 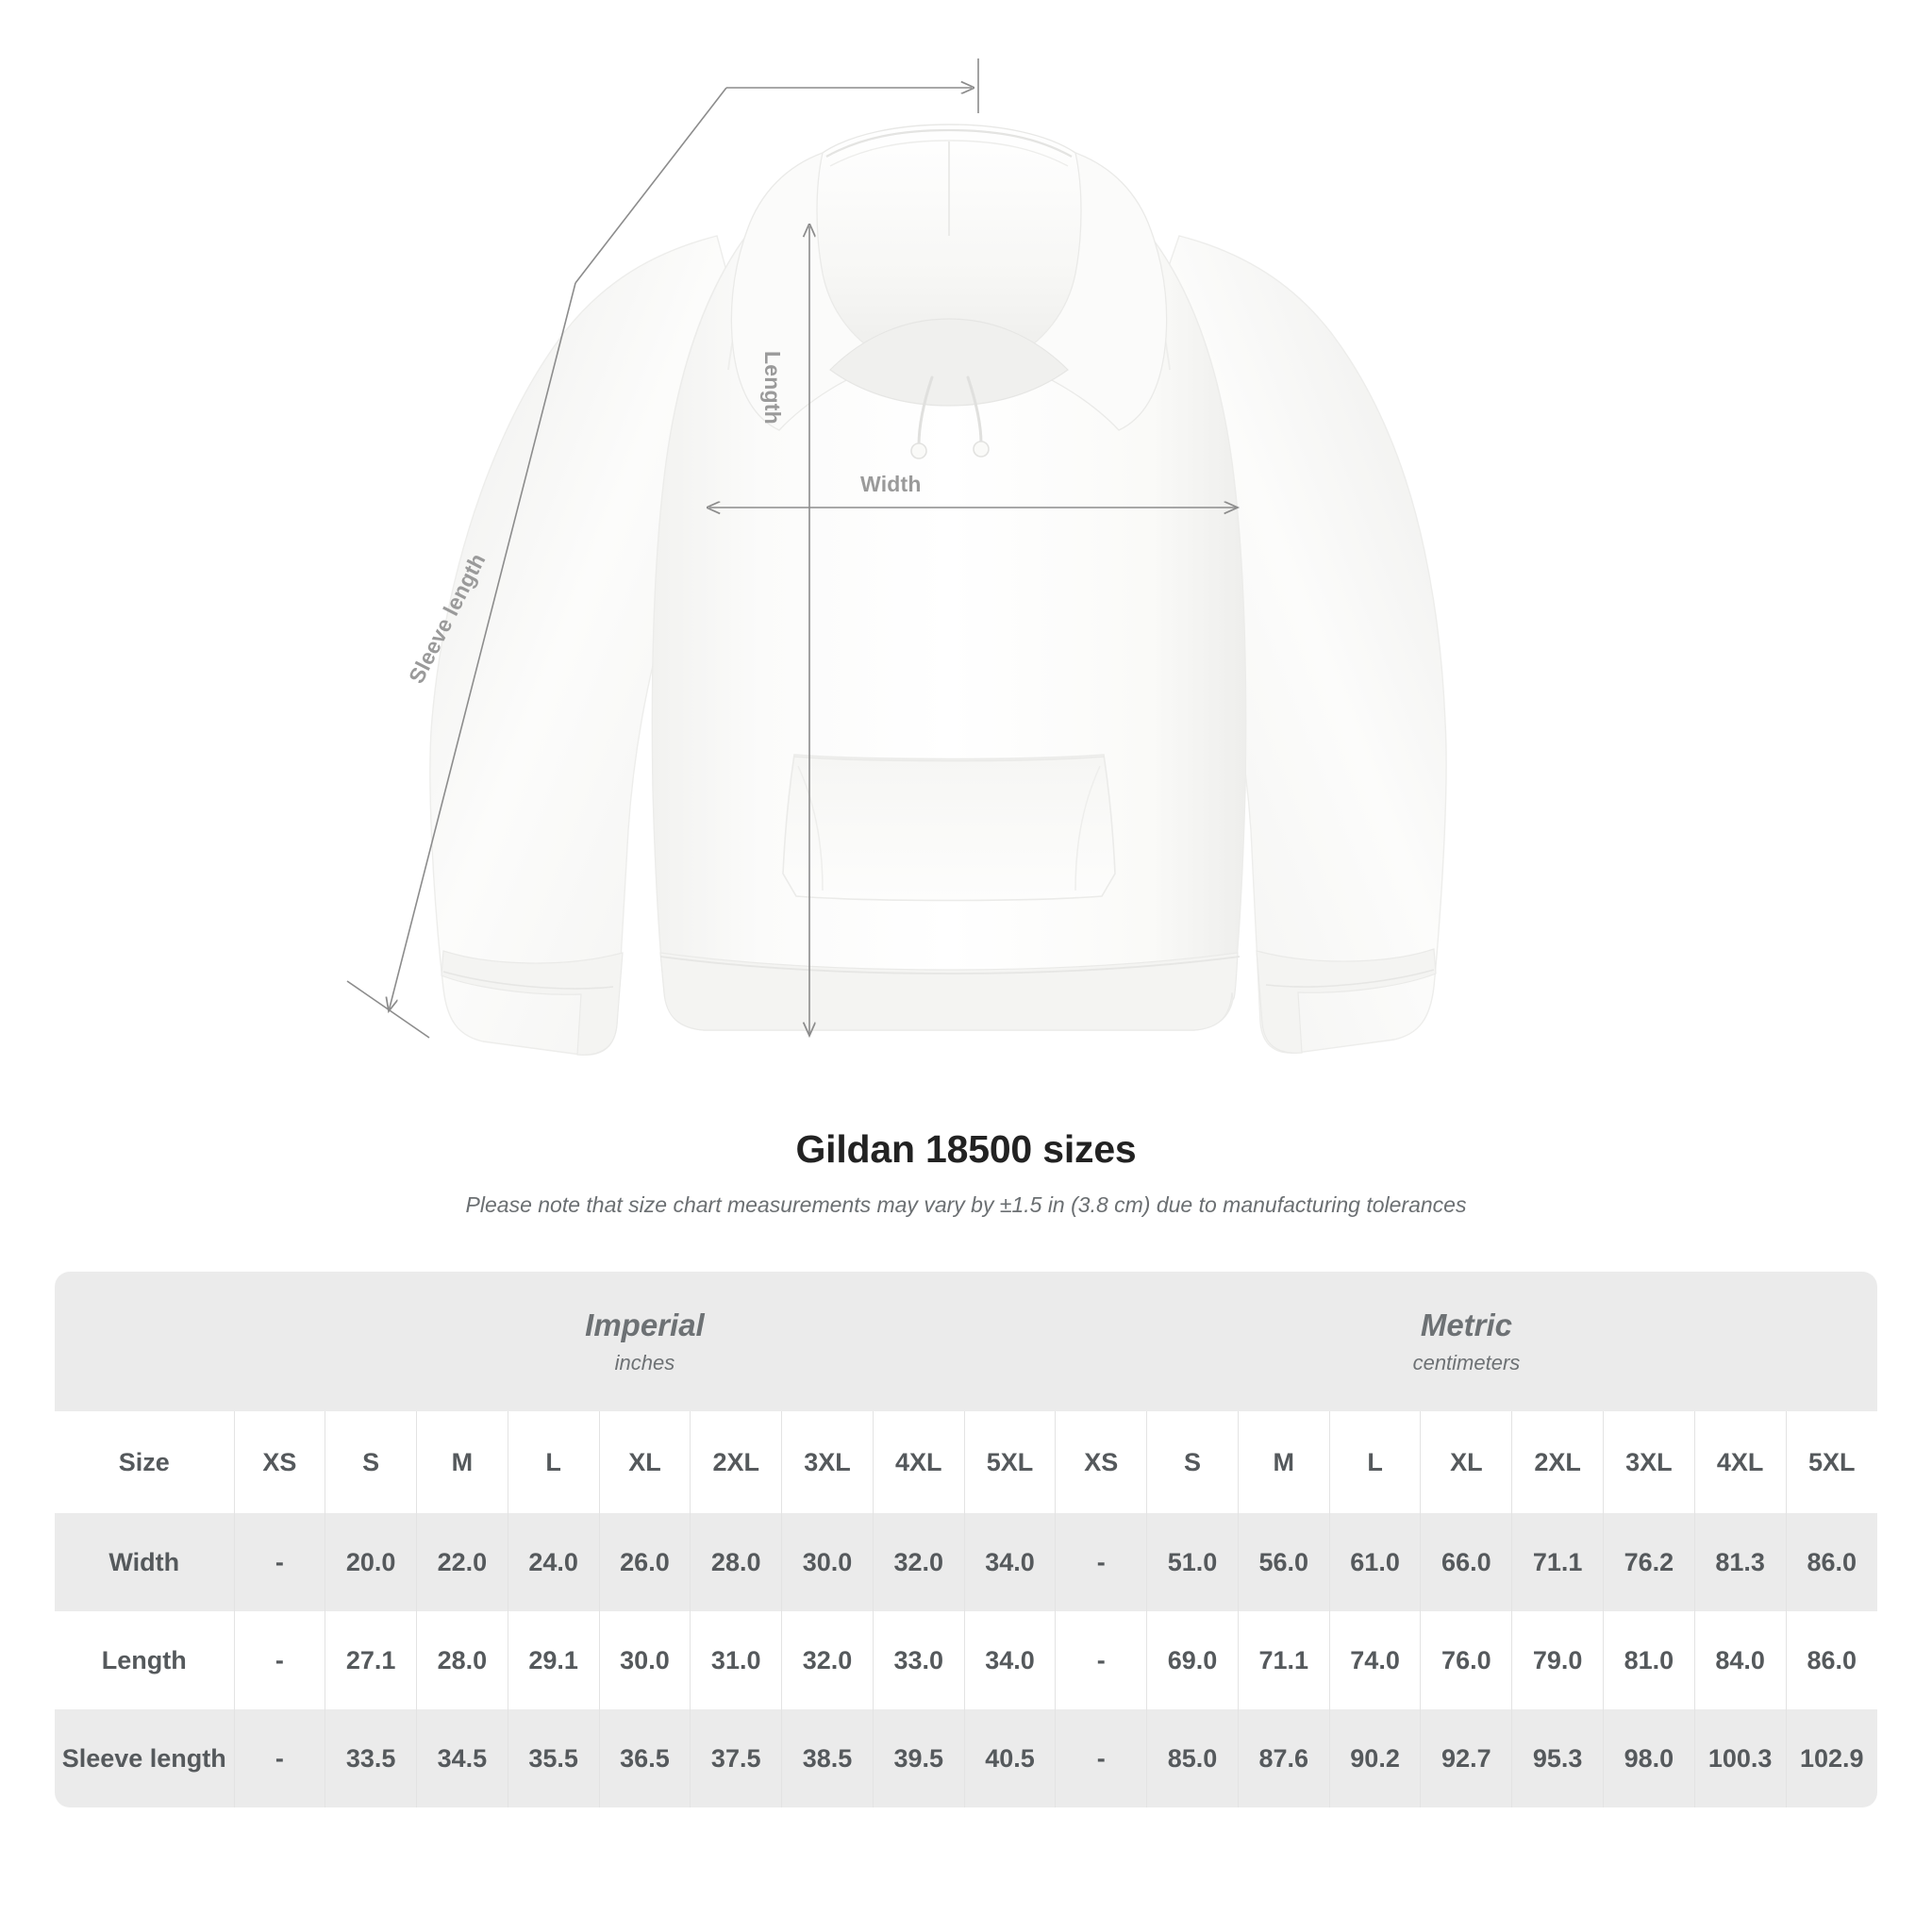 I want to click on cell-sleeve-metric-5xl: 102.9, so click(x=1831, y=1758).